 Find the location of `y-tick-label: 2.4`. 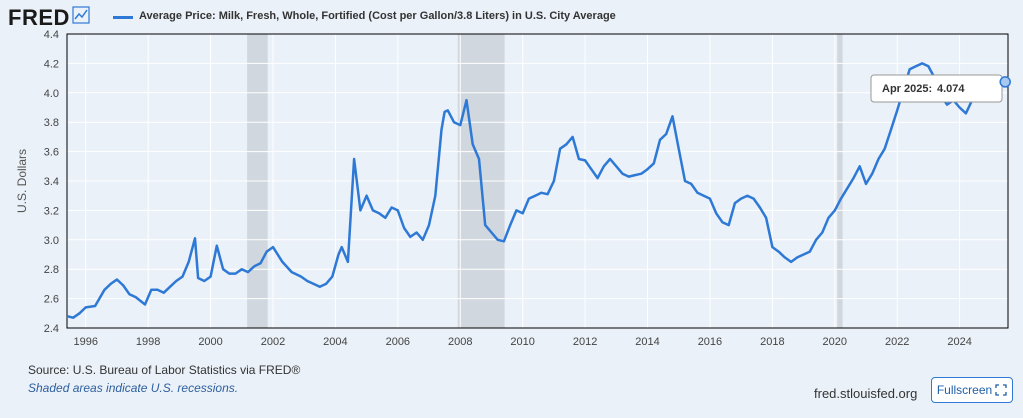

y-tick-label: 2.4 is located at coordinates (51, 329).